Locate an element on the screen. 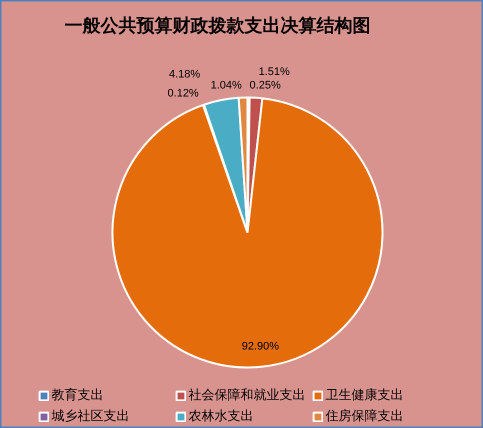 This screenshot has width=483, height=428. legend-label: 城乡社区支出 is located at coordinates (91, 416).